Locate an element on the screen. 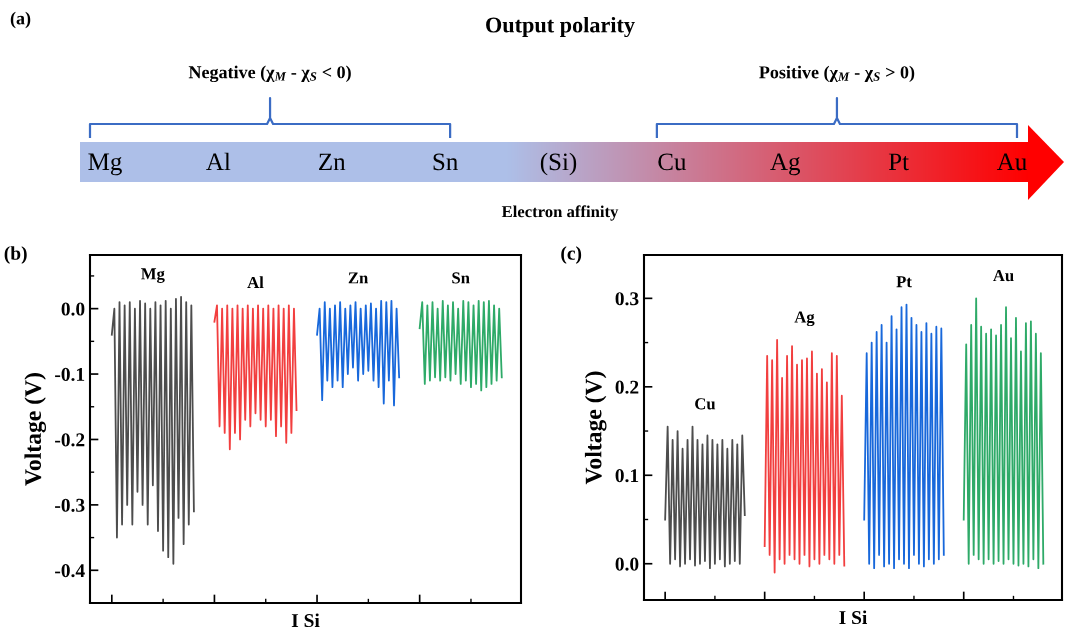 This screenshot has height=630, width=1067. category-label: Zn is located at coordinates (332, 162).